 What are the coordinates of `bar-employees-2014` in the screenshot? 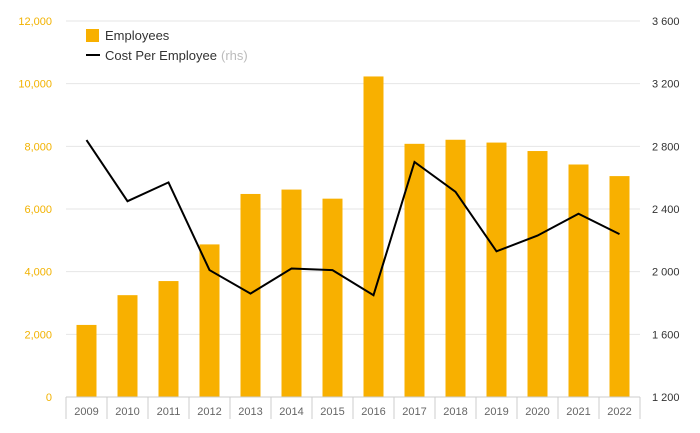 It's located at (291, 293).